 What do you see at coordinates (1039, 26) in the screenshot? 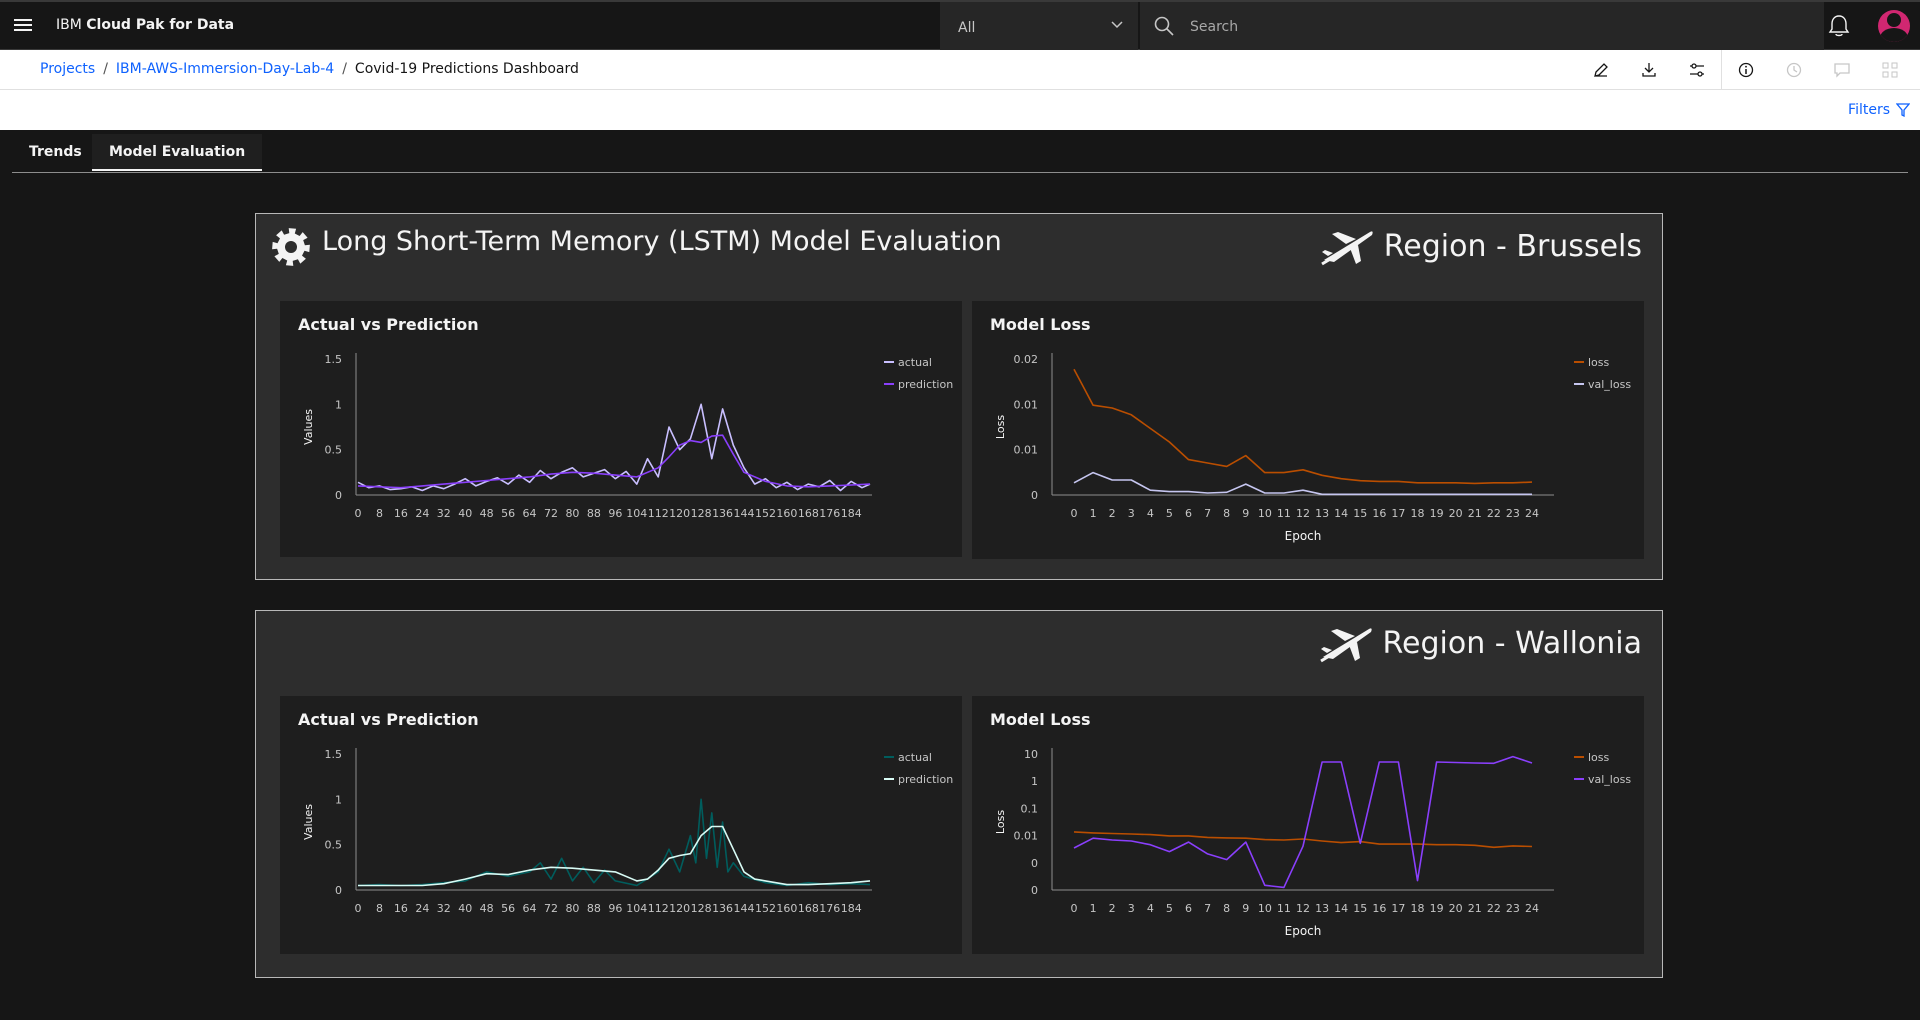
I see `scope-dropdown: All` at bounding box center [1039, 26].